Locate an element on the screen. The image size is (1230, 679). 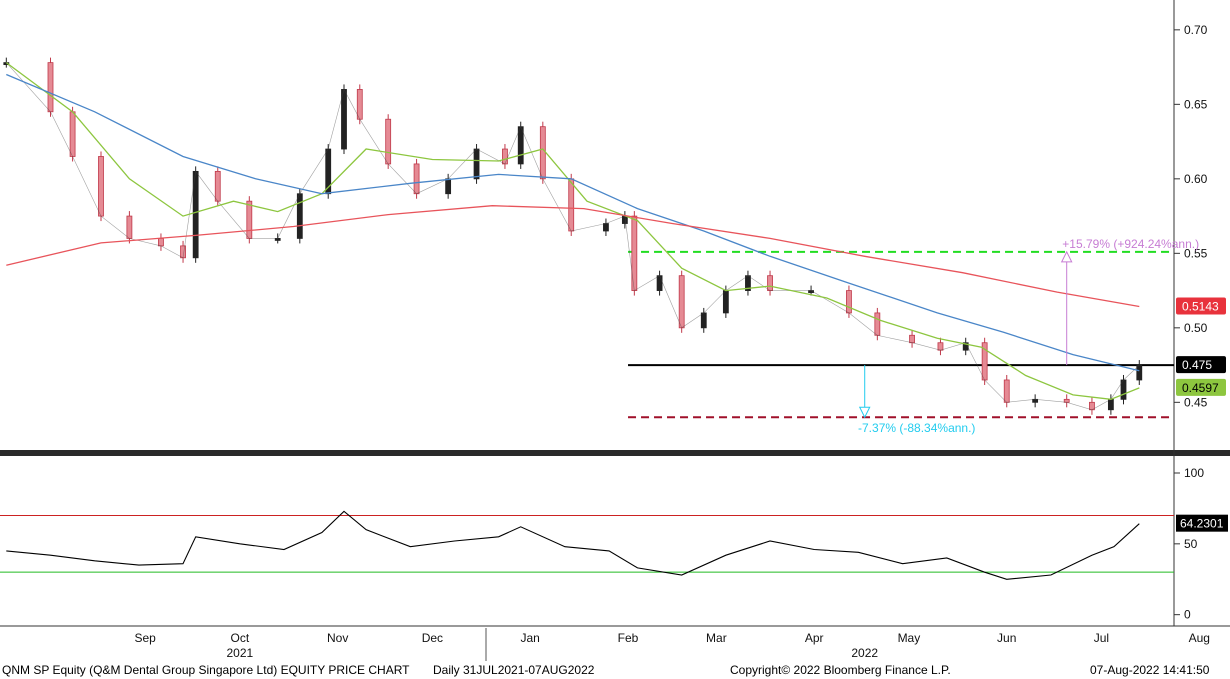
price-tick-label: 0.65 is located at coordinates (1196, 104).